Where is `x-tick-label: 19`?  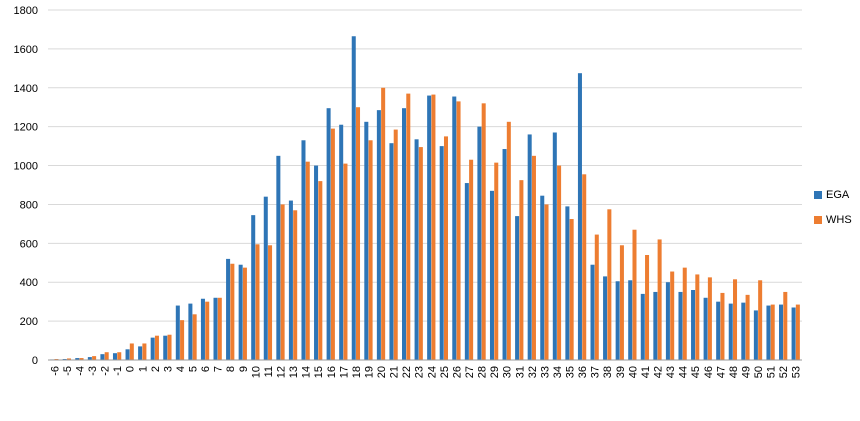 x-tick-label: 19 is located at coordinates (369, 372).